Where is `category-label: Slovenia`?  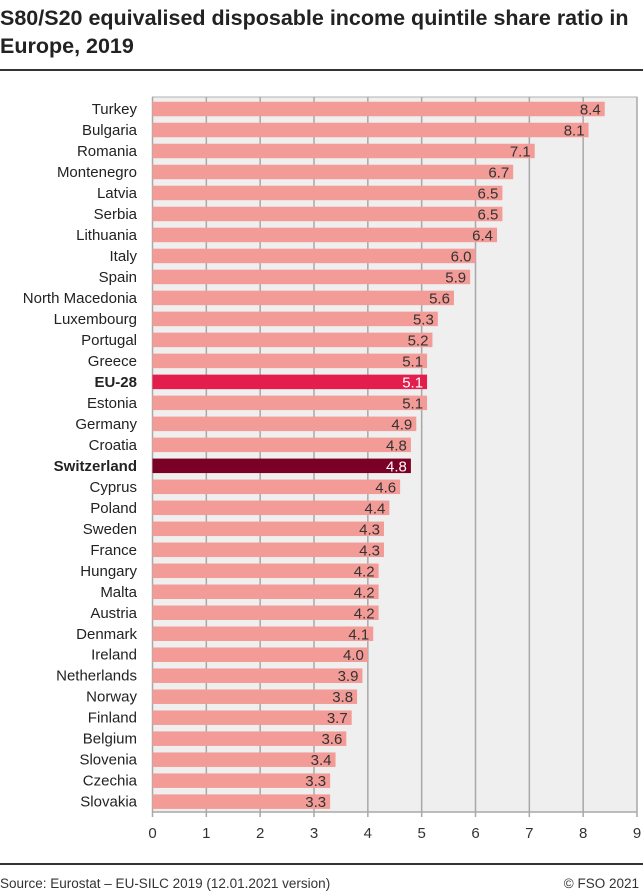 category-label: Slovenia is located at coordinates (108, 760).